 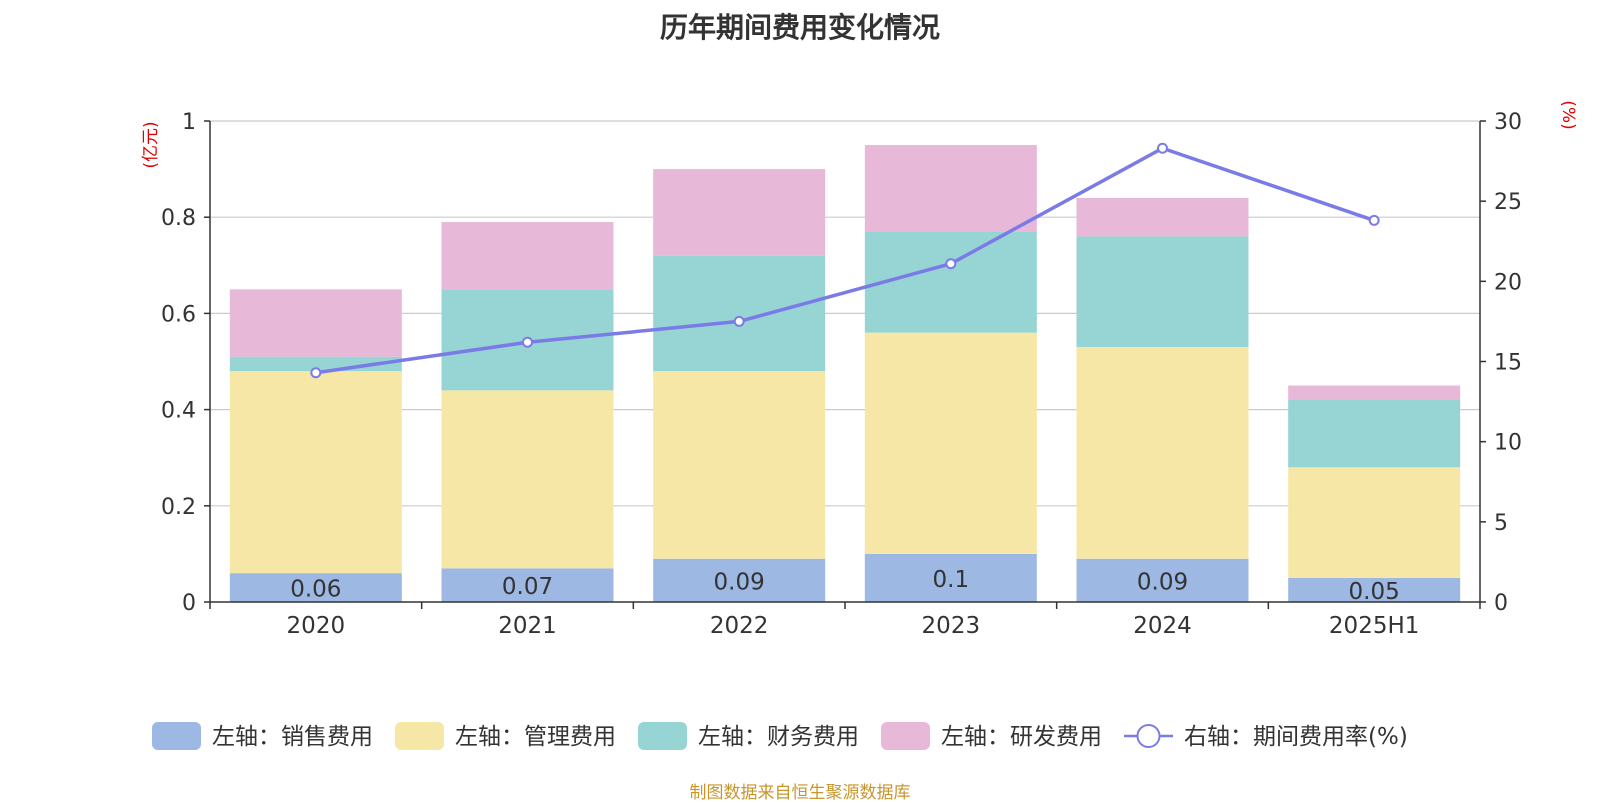 I want to click on right-tick-label: 5, so click(x=1501, y=523).